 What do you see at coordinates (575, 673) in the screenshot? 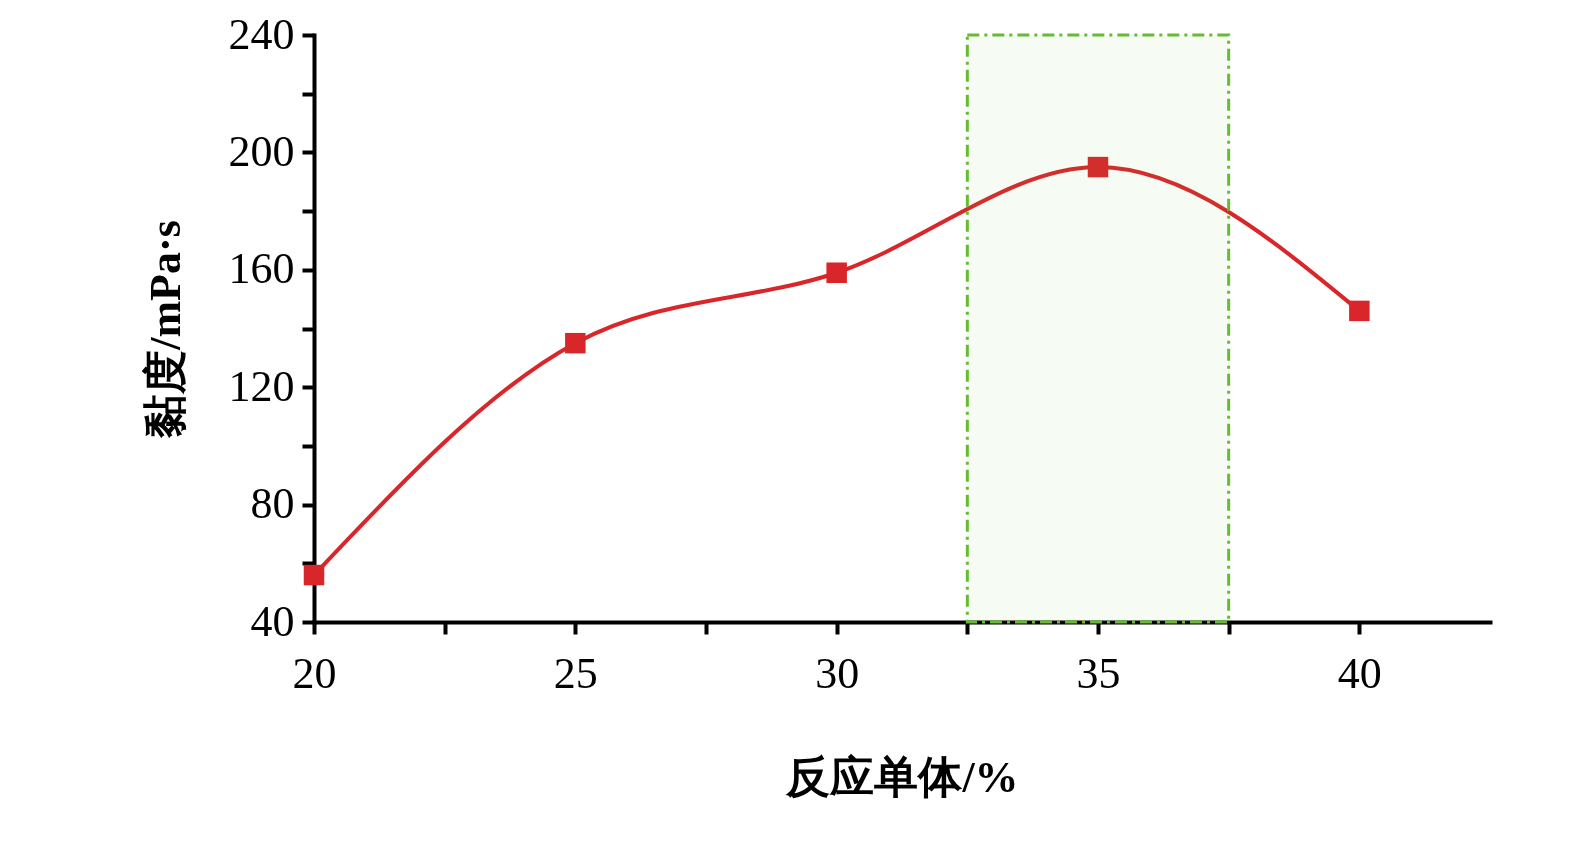
I see `x-tick-label: 25` at bounding box center [575, 673].